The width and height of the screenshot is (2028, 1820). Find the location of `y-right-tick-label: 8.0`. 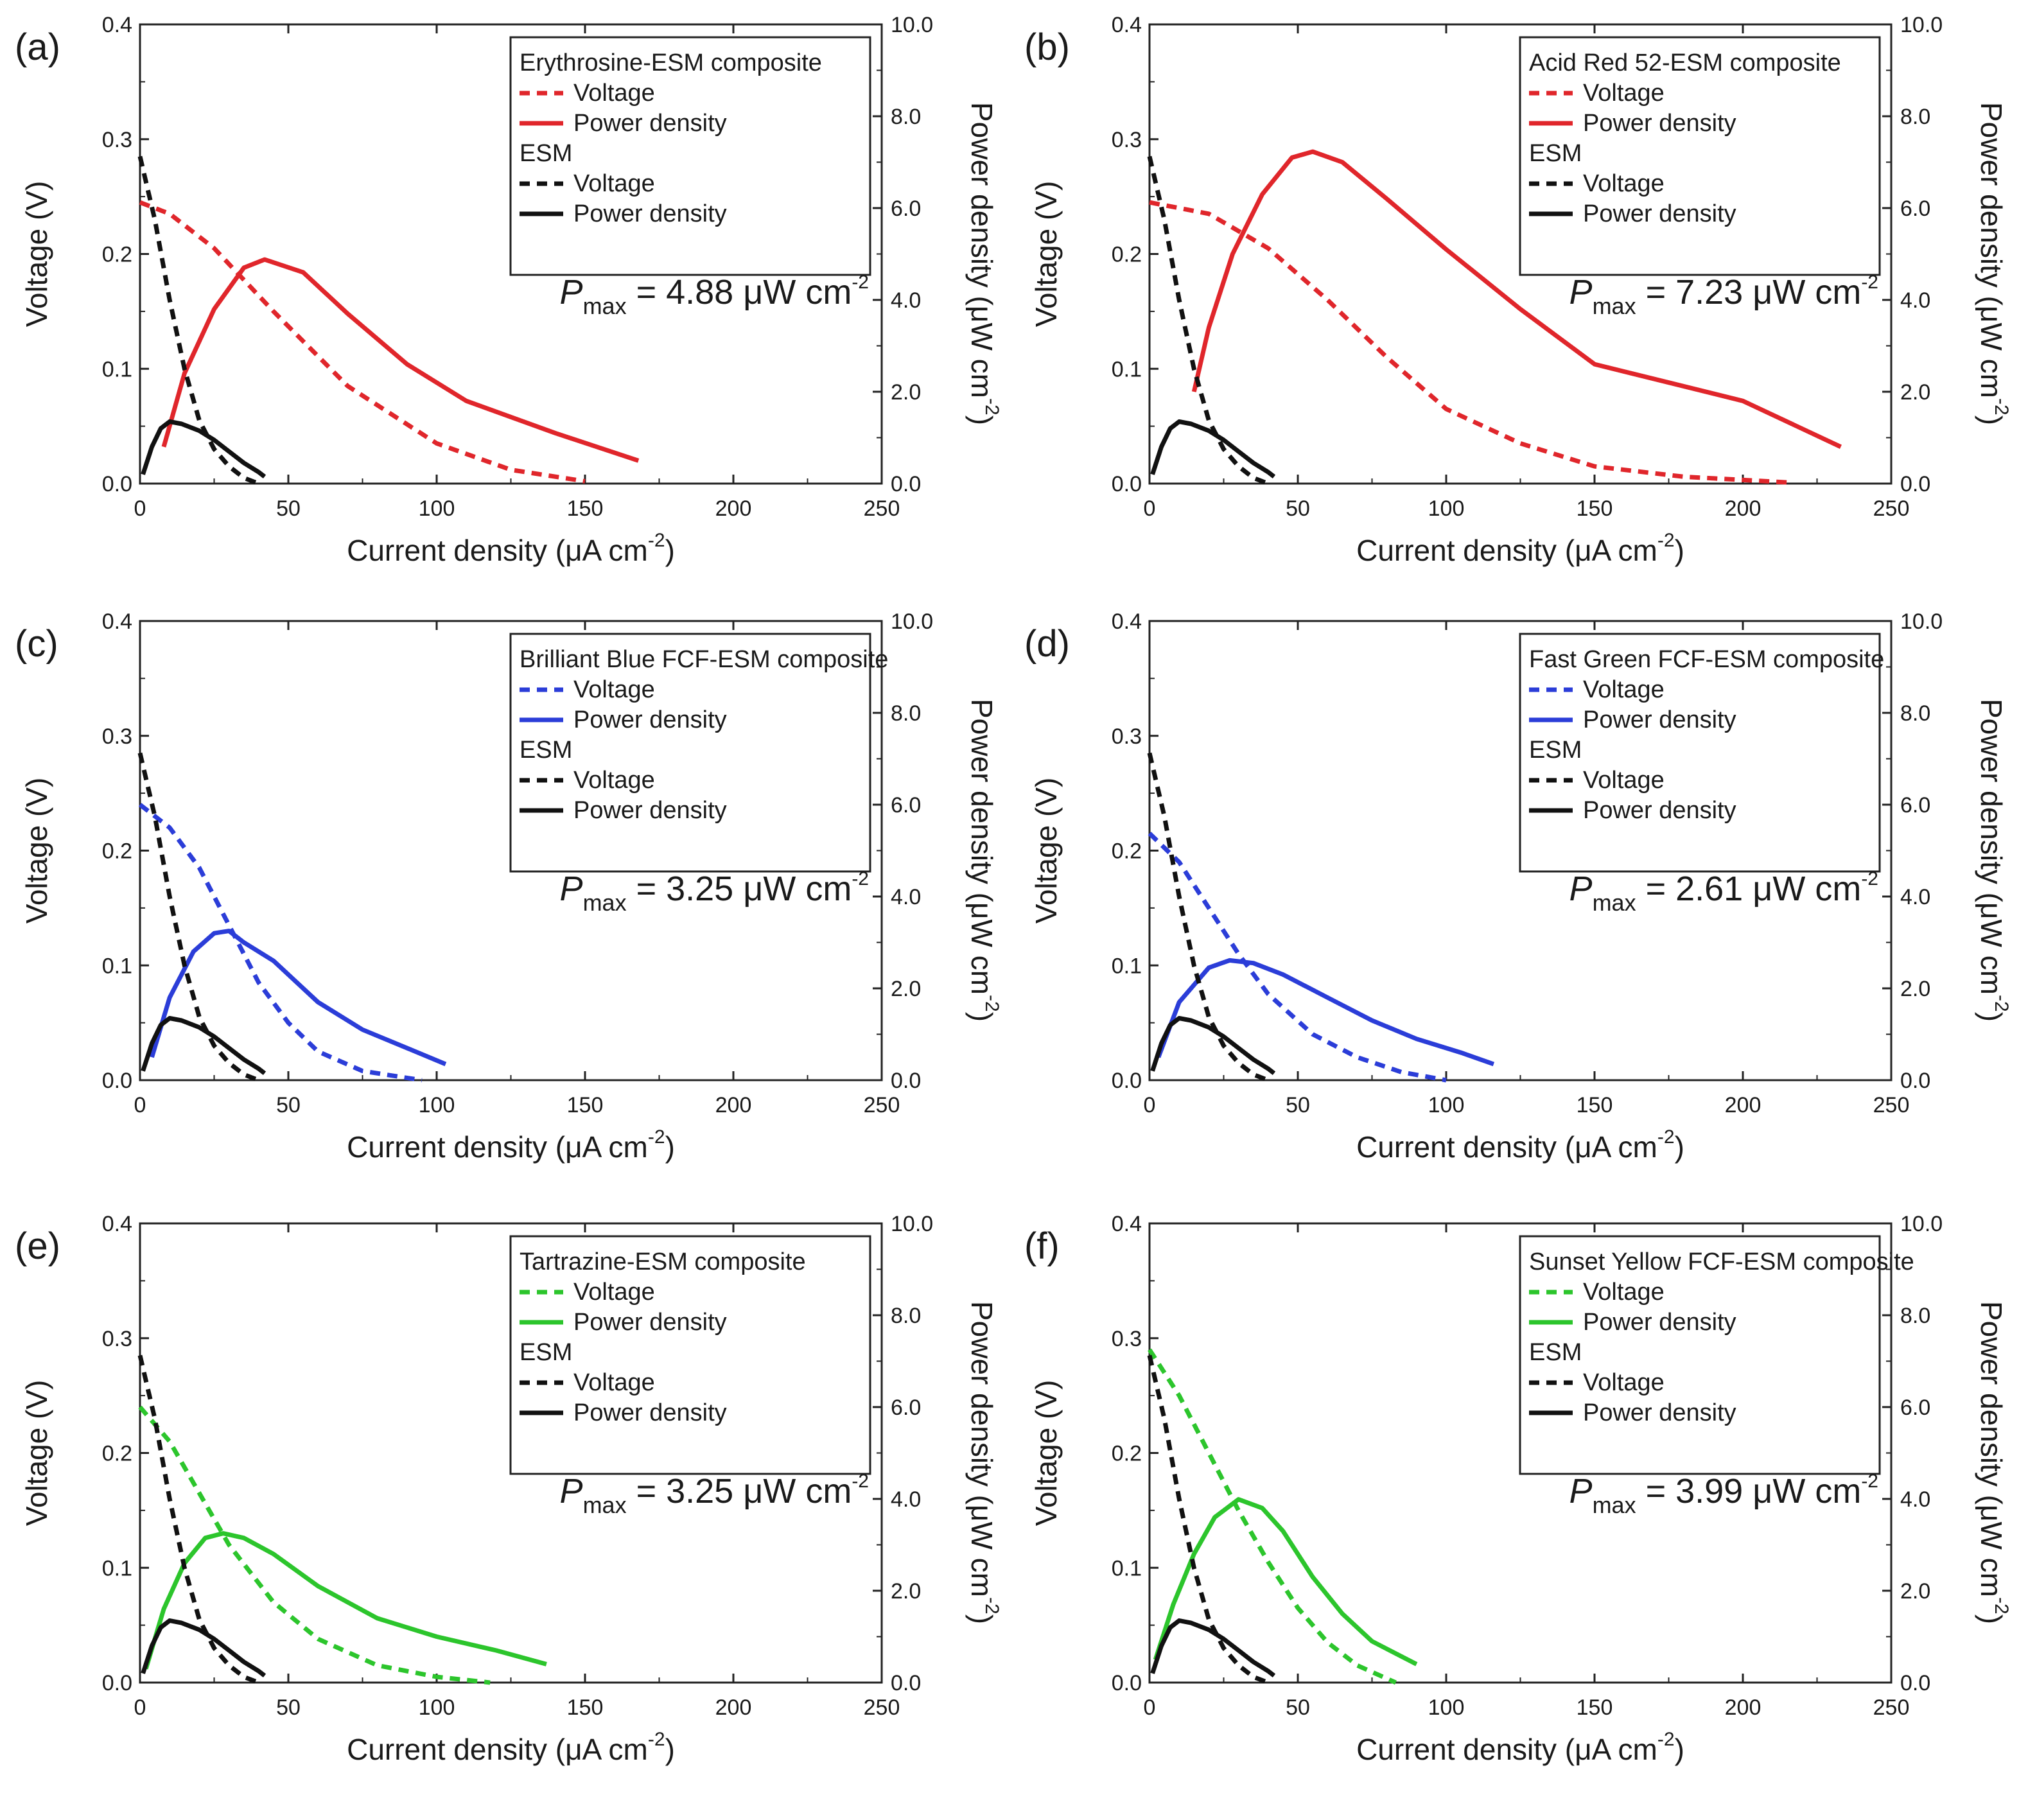

y-right-tick-label: 8.0 is located at coordinates (1915, 1316).